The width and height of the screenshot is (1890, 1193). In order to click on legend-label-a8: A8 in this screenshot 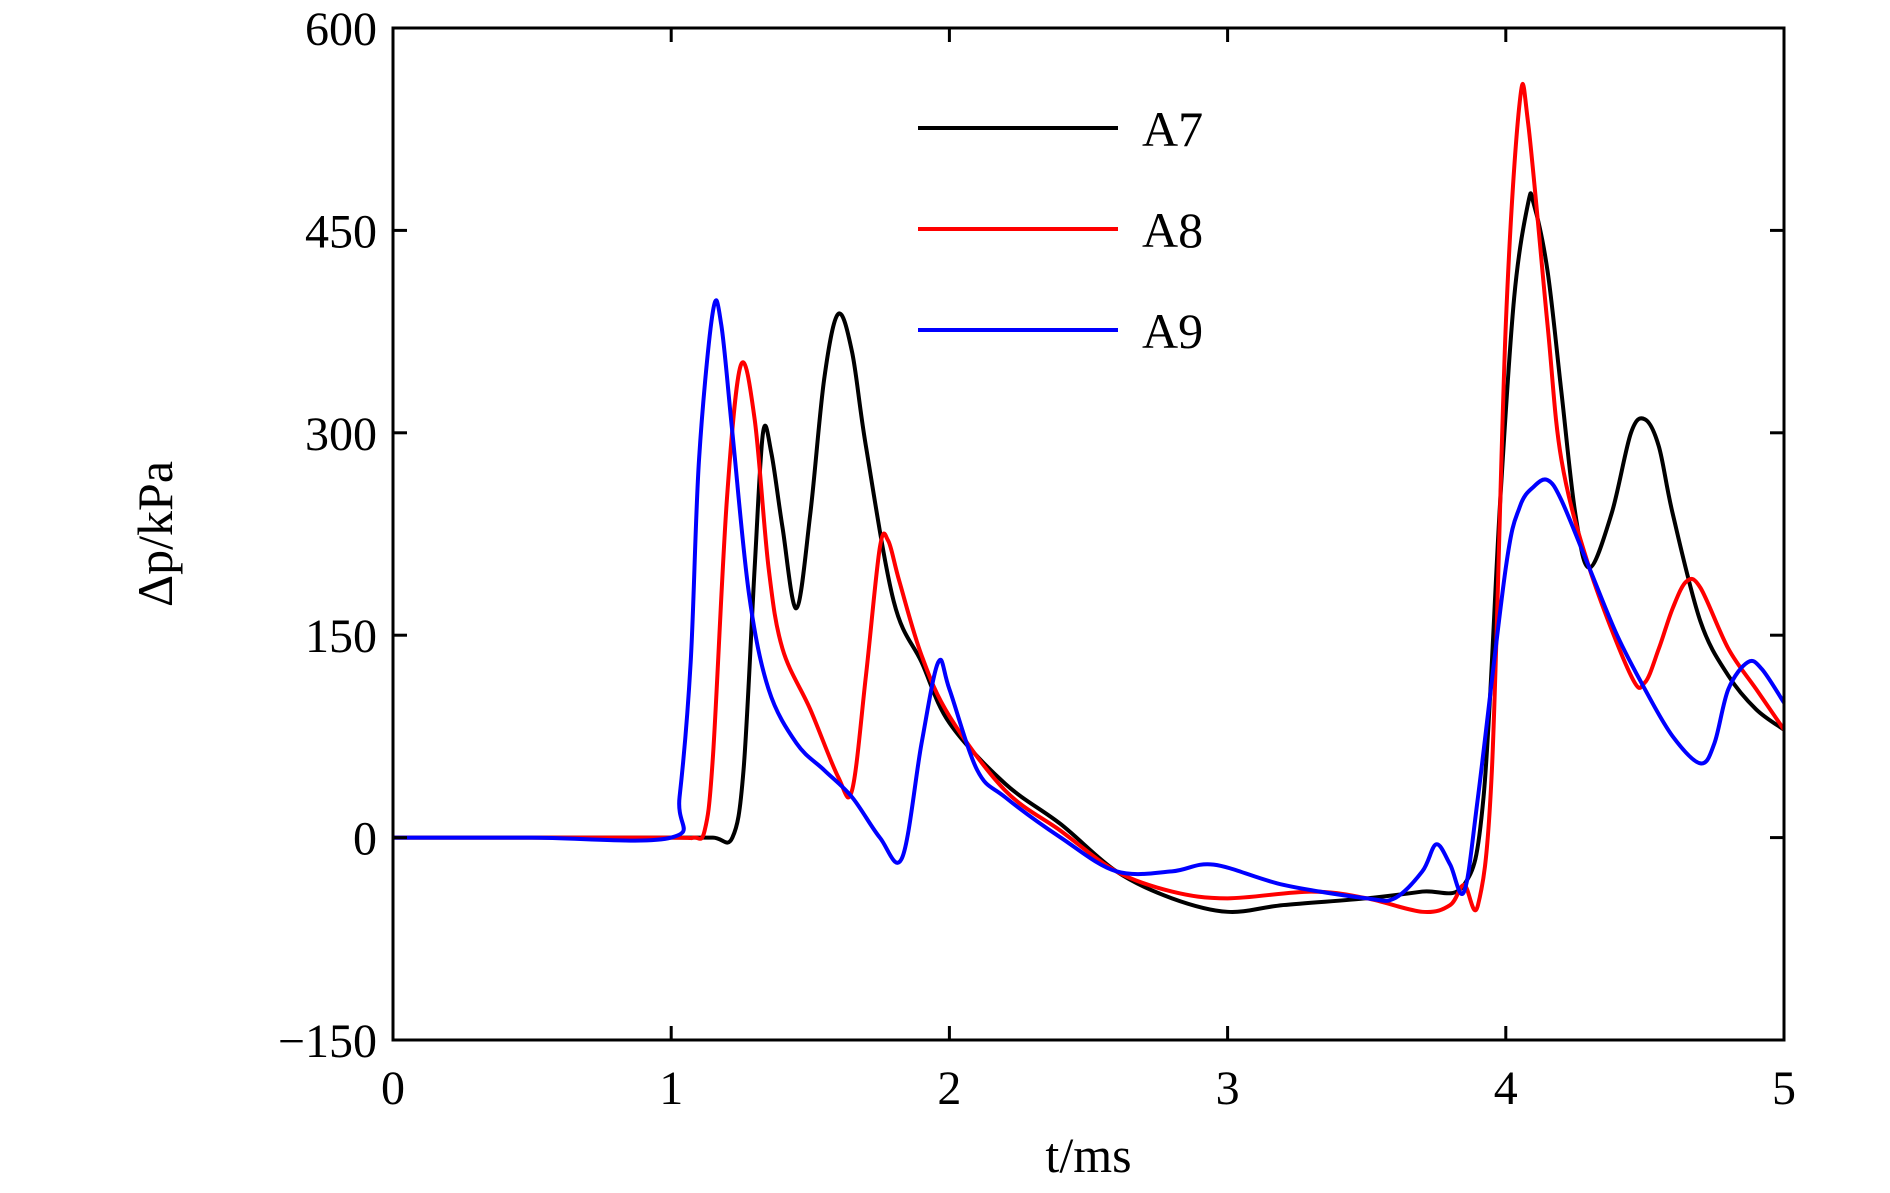, I will do `click(1172, 230)`.